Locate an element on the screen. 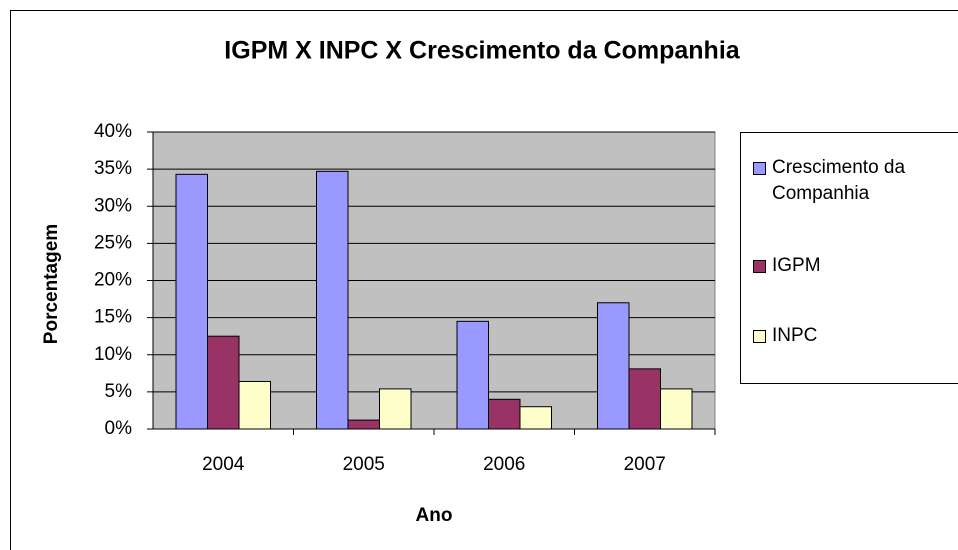  y-tick-label: 20% is located at coordinates (113, 280).